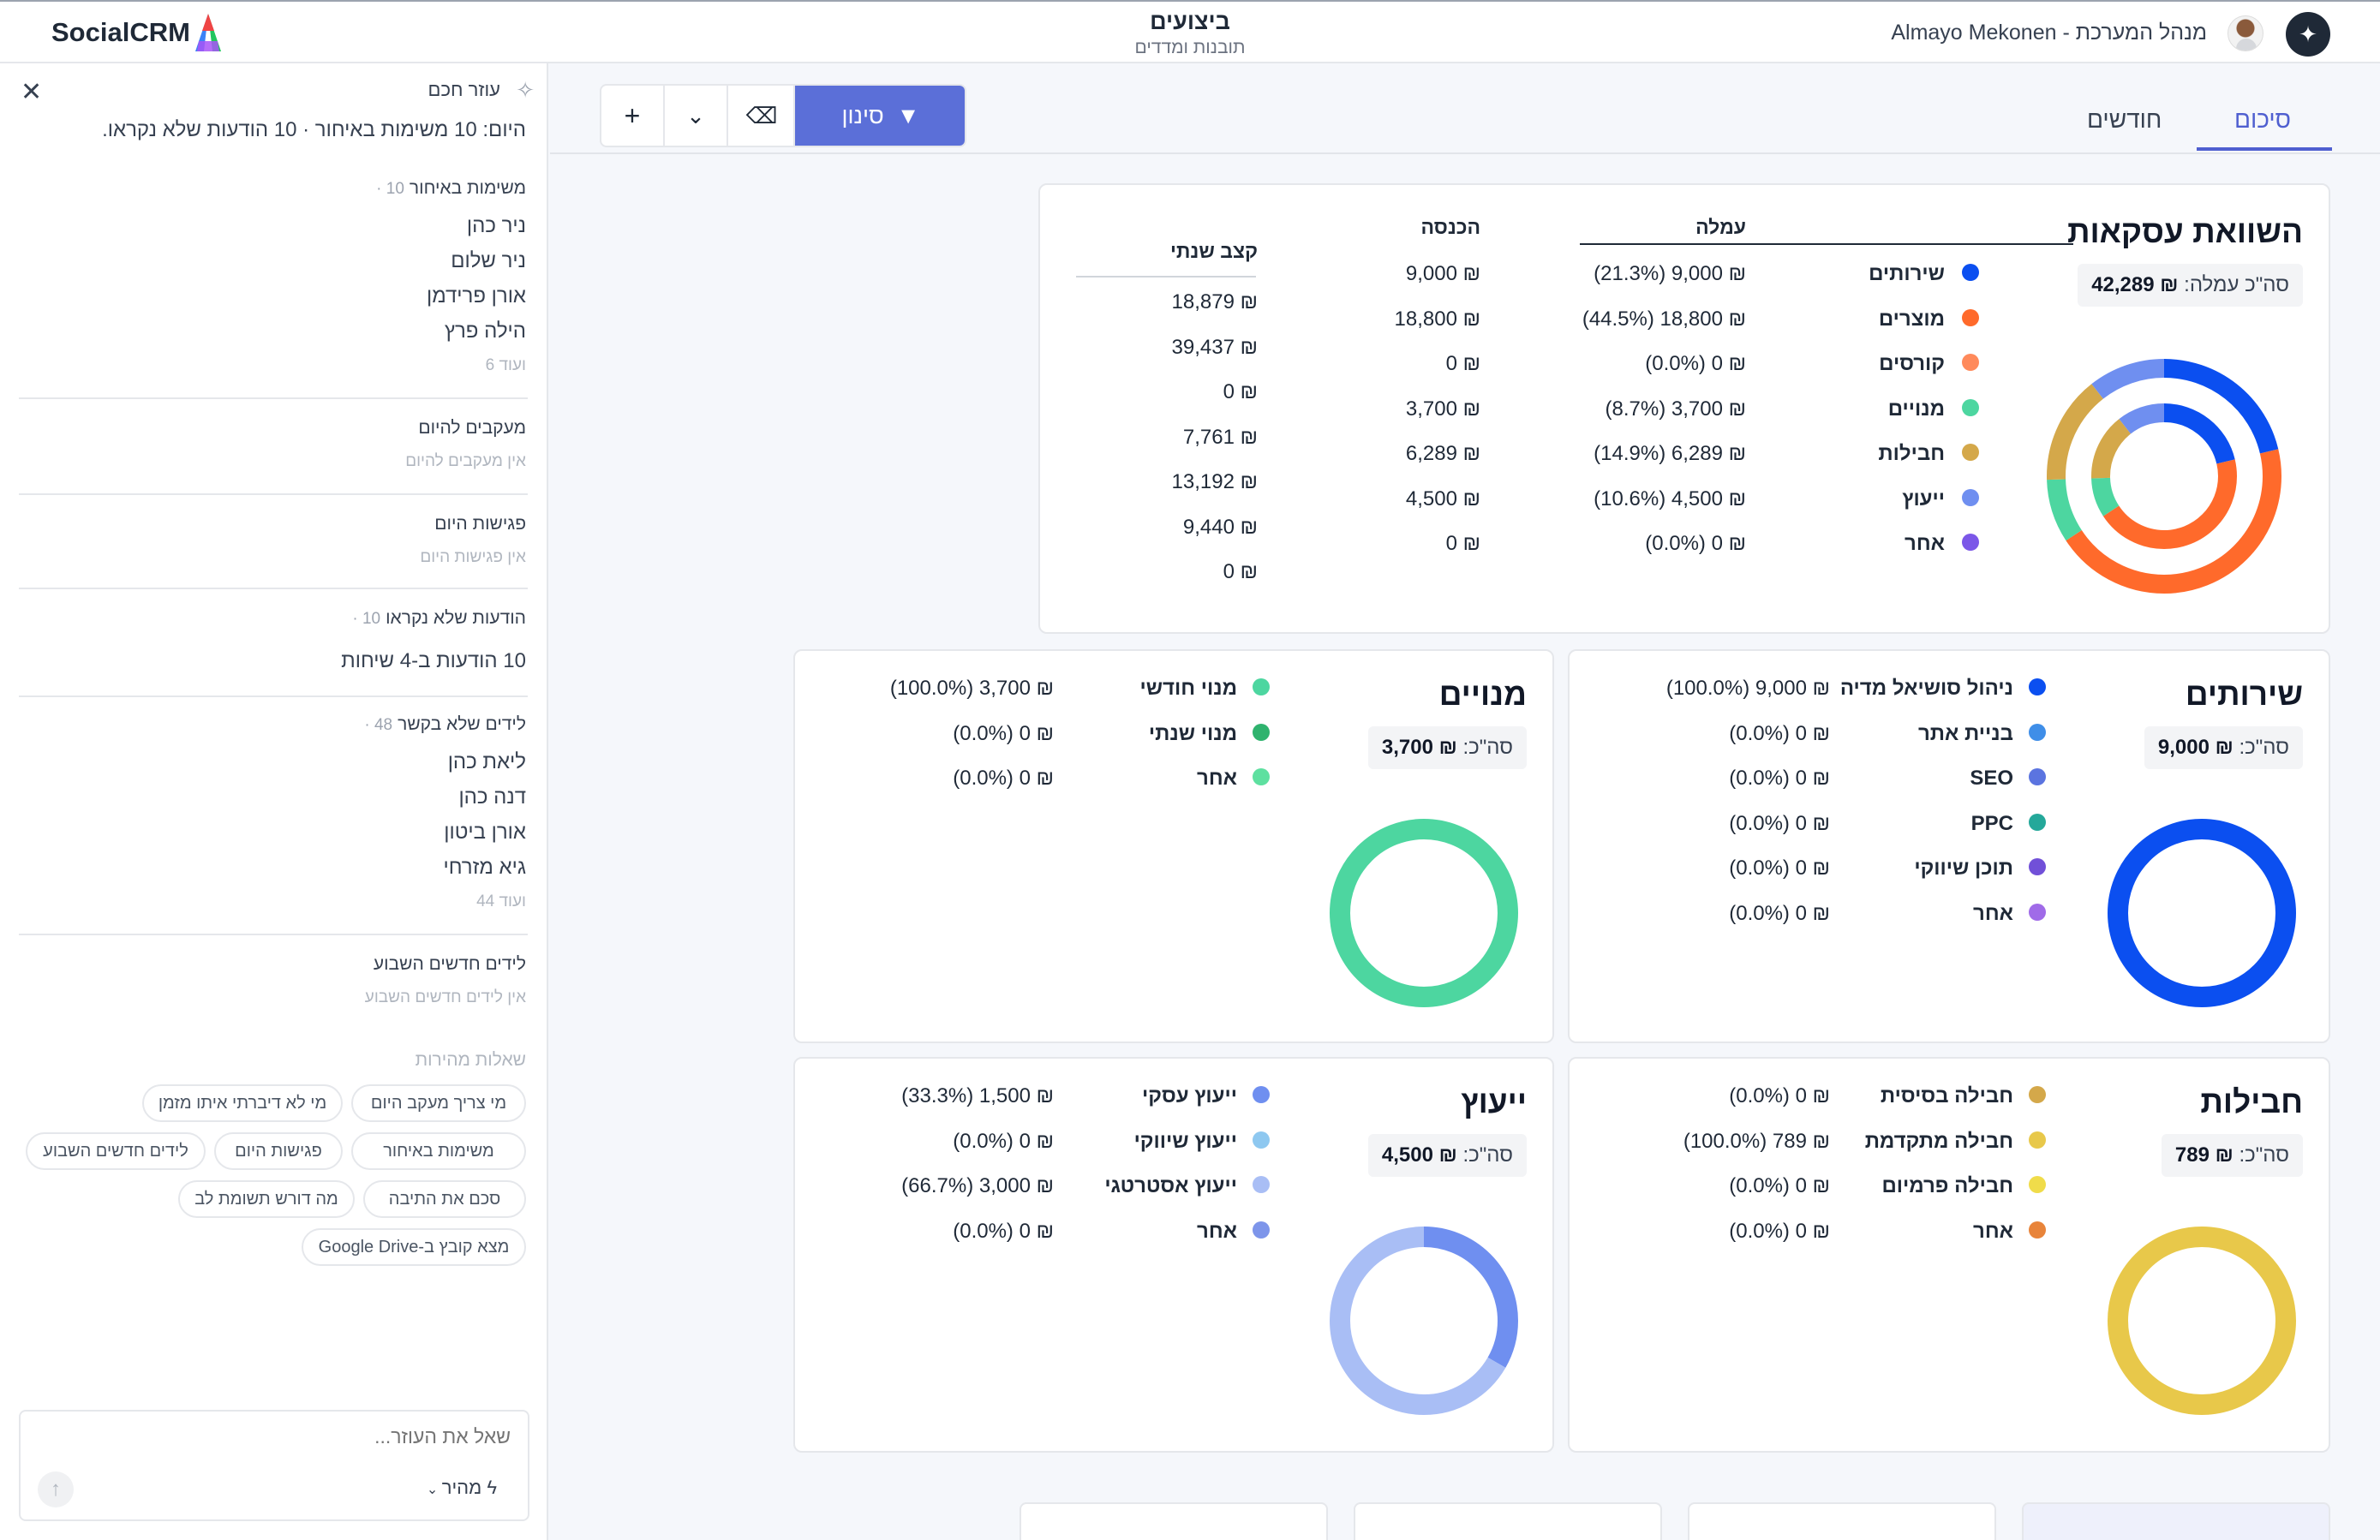 The image size is (2380, 1540). Describe the element at coordinates (1670, 274) in the screenshot. I see `commission-value: ₪ 9,000 (21.3%)` at that location.